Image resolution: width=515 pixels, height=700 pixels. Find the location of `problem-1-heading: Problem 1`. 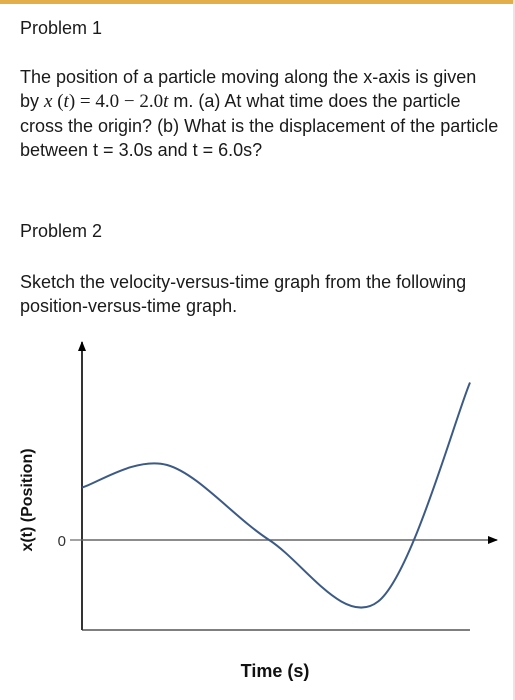

problem-1-heading: Problem 1 is located at coordinates (61, 28).